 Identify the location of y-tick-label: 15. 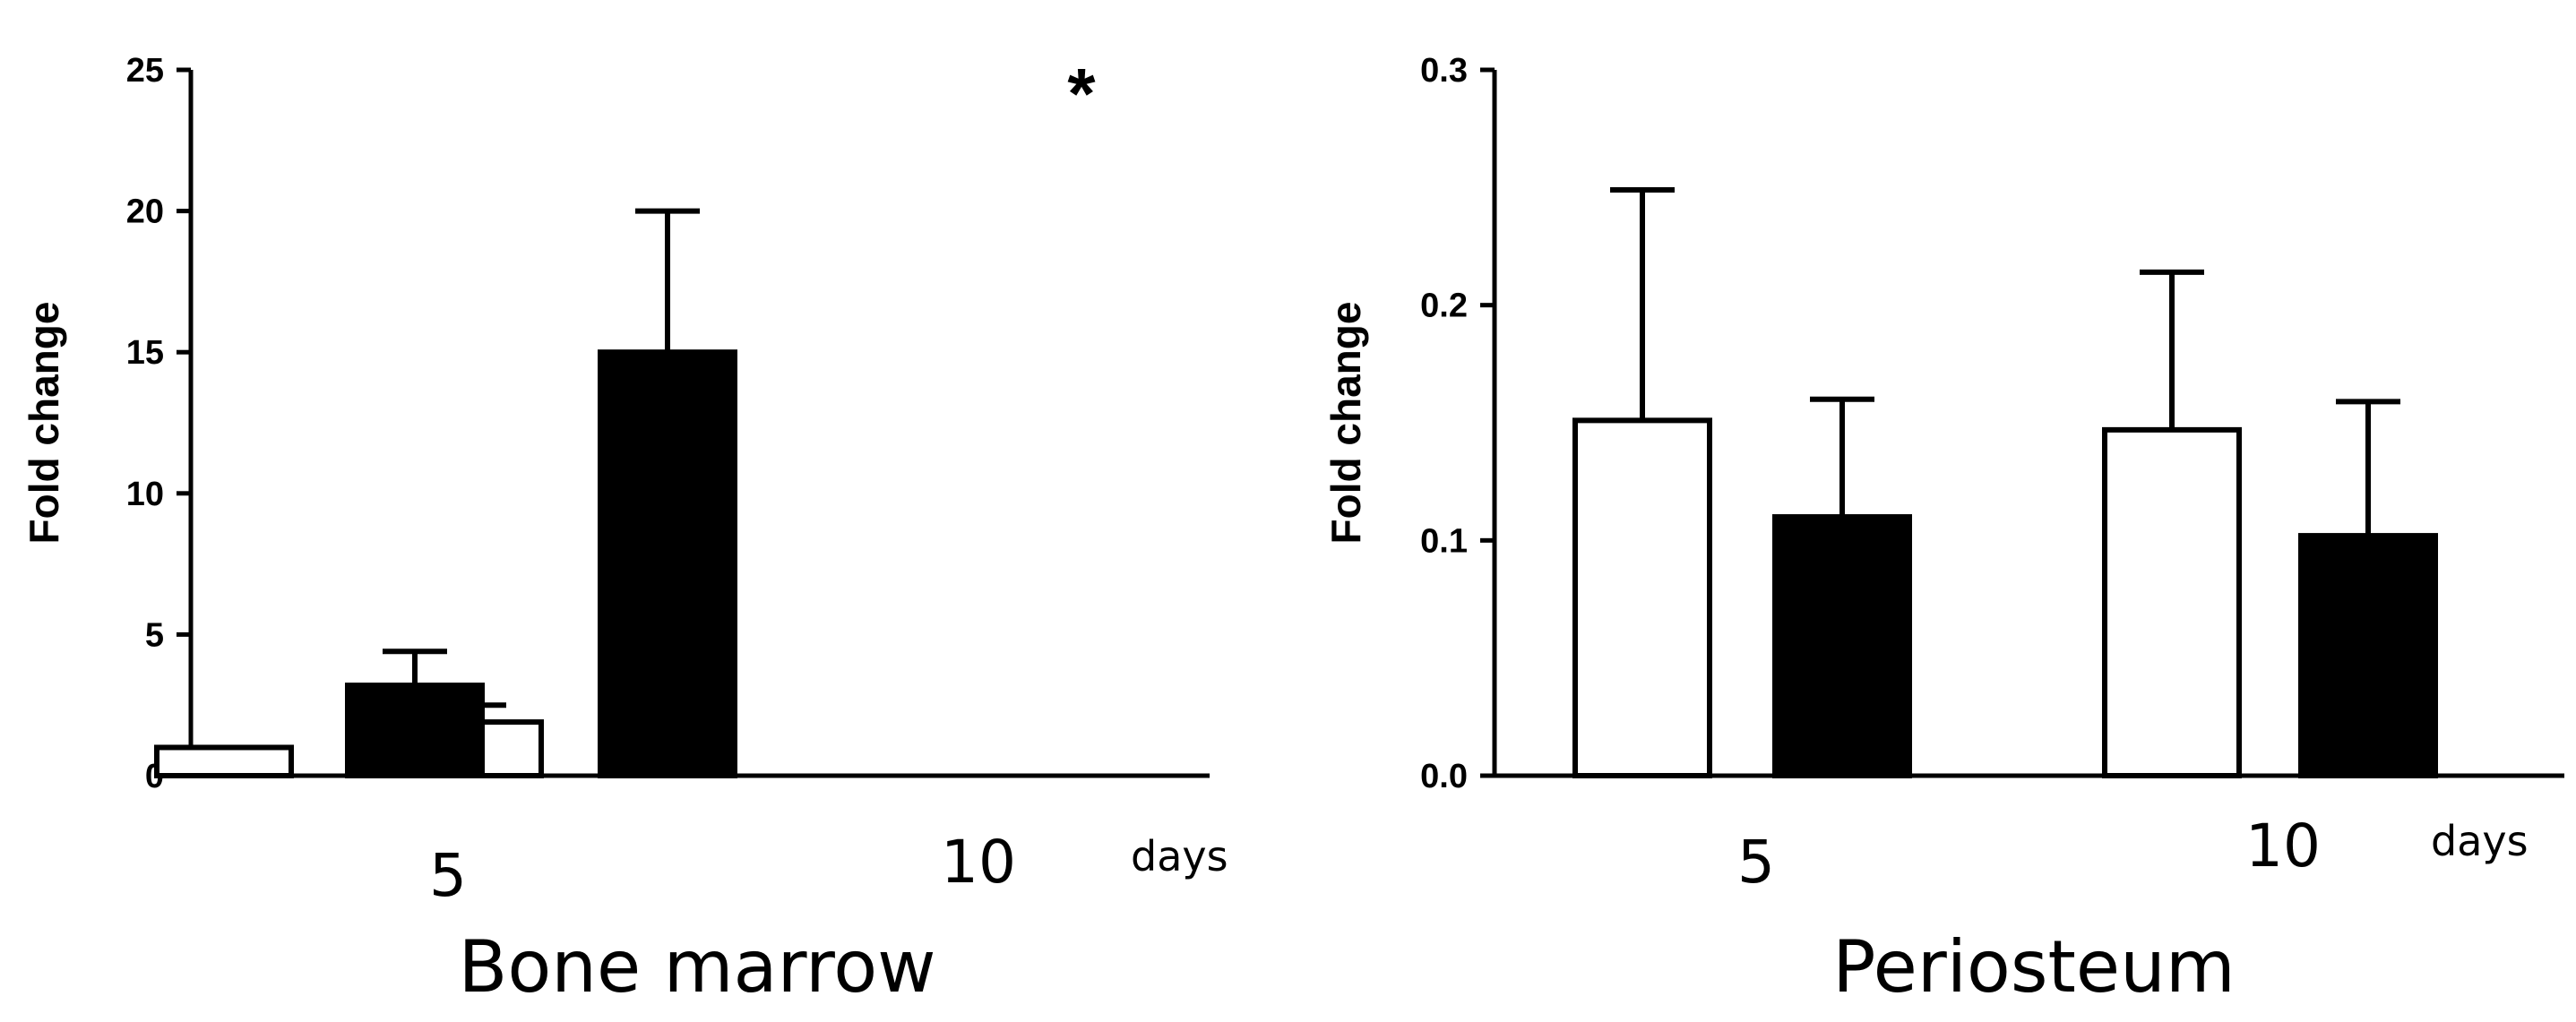
(145, 353).